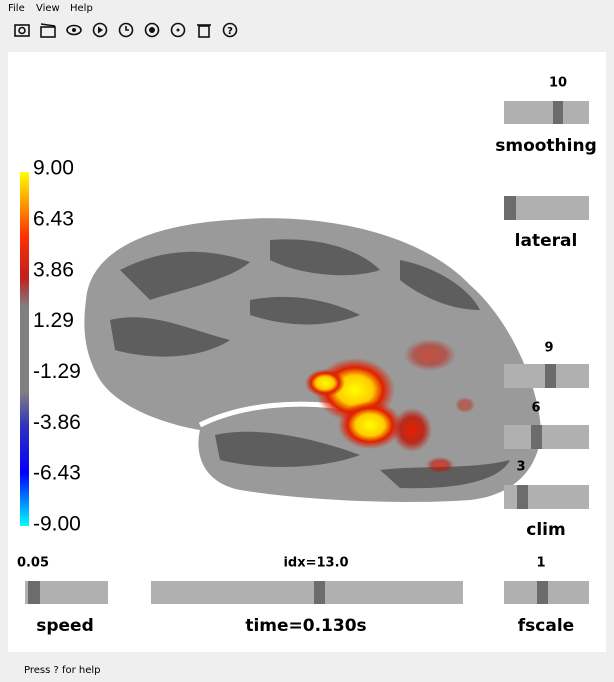 This screenshot has width=614, height=682. What do you see at coordinates (57, 346) in the screenshot?
I see `colorbar-labels: 9.00 6.43 3.86 1.29 -1.29 -3.86 -6.43 -9.00` at bounding box center [57, 346].